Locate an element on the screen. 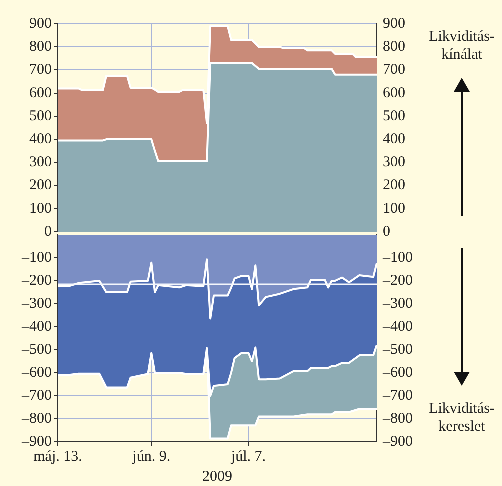  y2-tick-label: 200 is located at coordinates (394, 186).